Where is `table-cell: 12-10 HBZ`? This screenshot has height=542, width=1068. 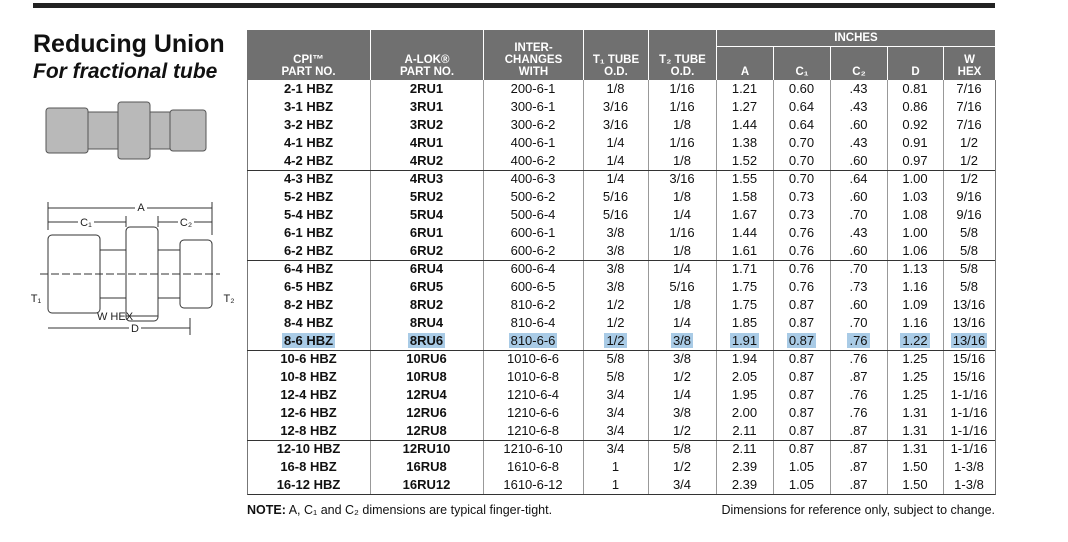
table-cell: 12-10 HBZ is located at coordinates (308, 449).